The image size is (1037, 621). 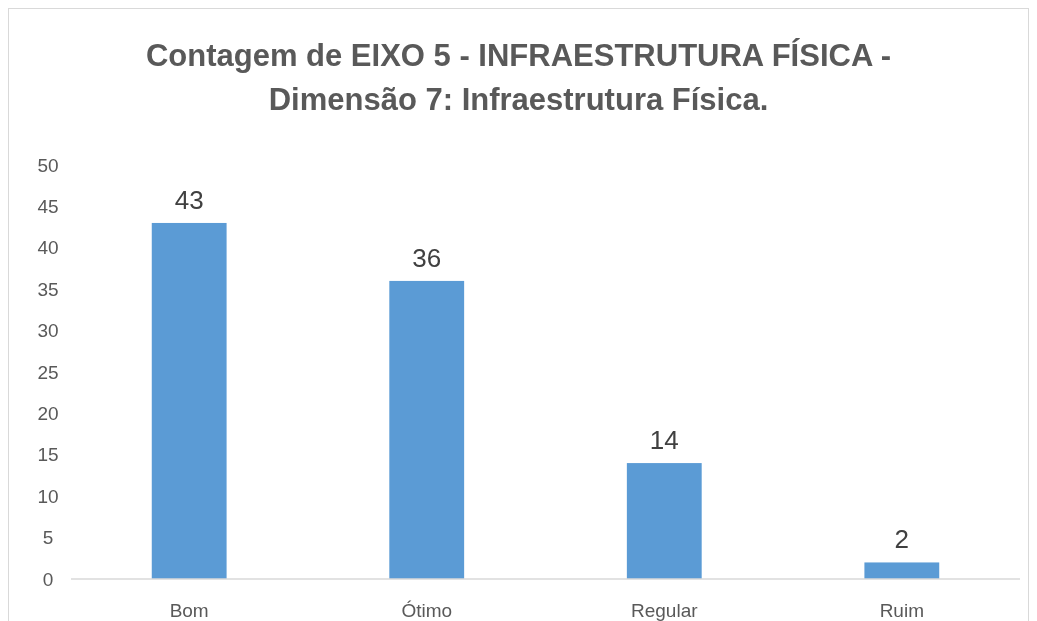 What do you see at coordinates (48, 165) in the screenshot?
I see `y-tick-label: 50` at bounding box center [48, 165].